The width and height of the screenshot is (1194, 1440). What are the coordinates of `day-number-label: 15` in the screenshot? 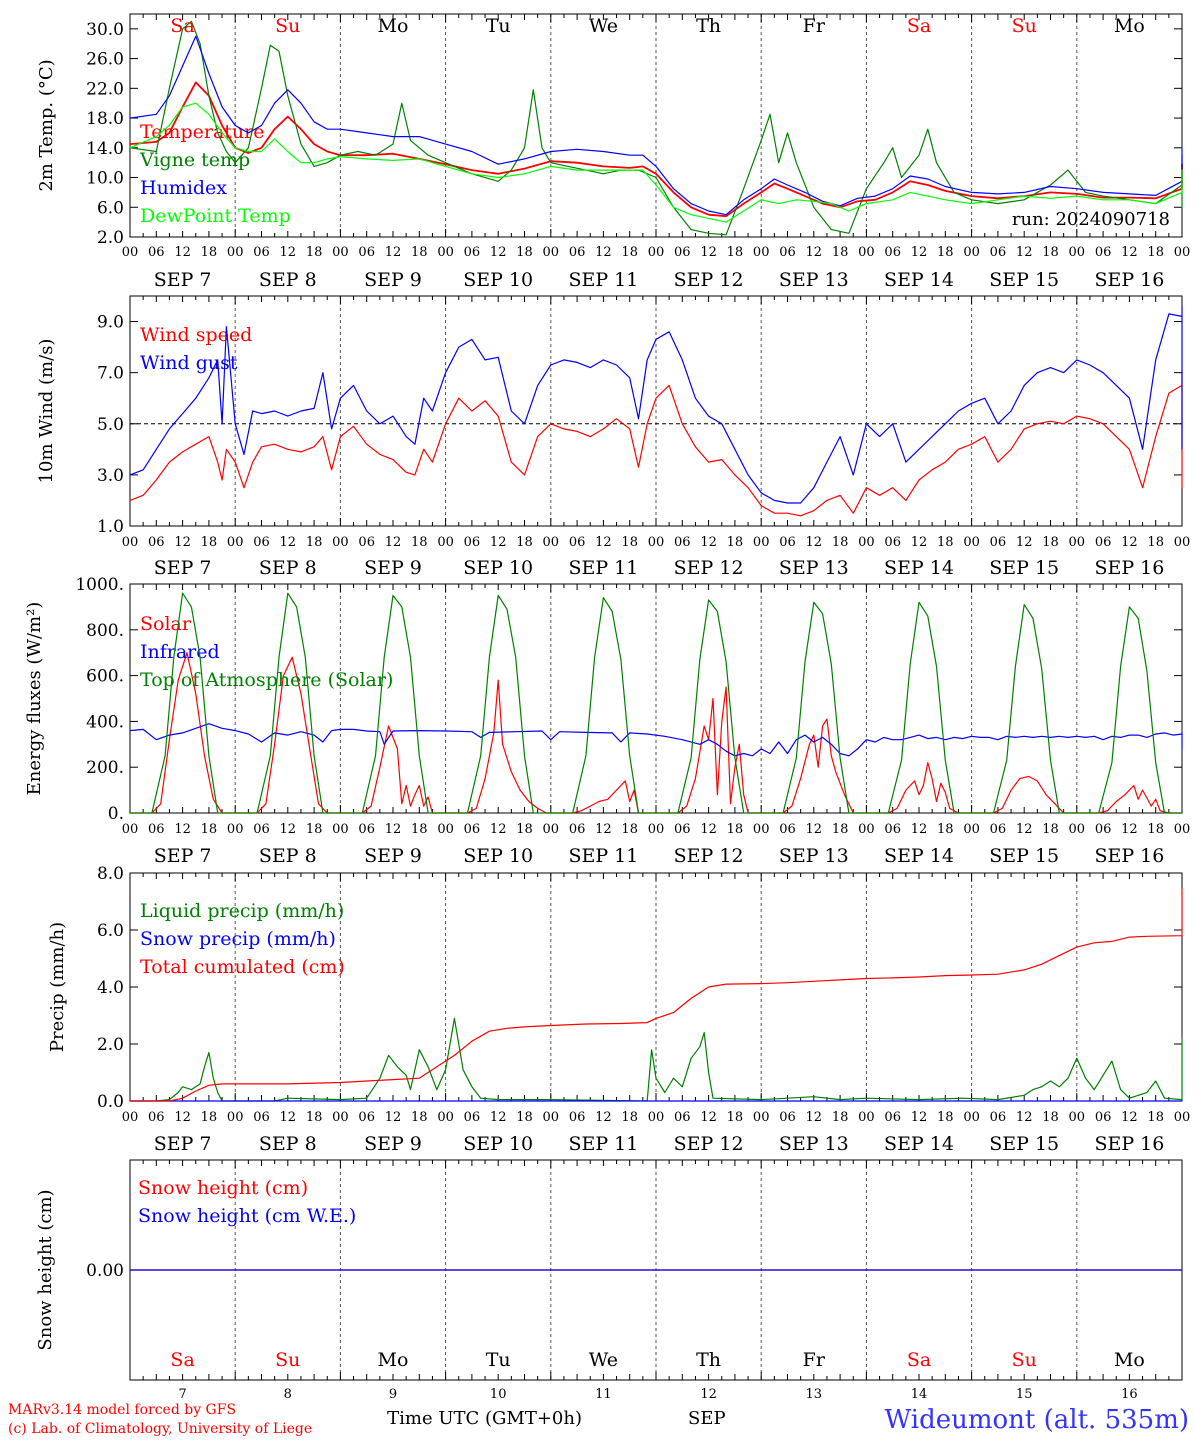 It's located at (1024, 1394).